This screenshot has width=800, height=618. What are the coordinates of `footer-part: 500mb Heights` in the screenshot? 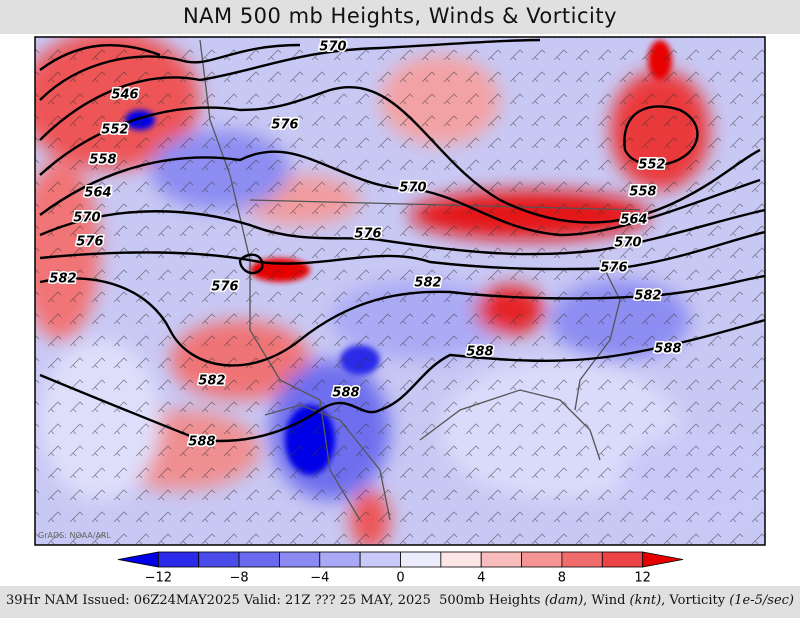 It's located at (492, 600).